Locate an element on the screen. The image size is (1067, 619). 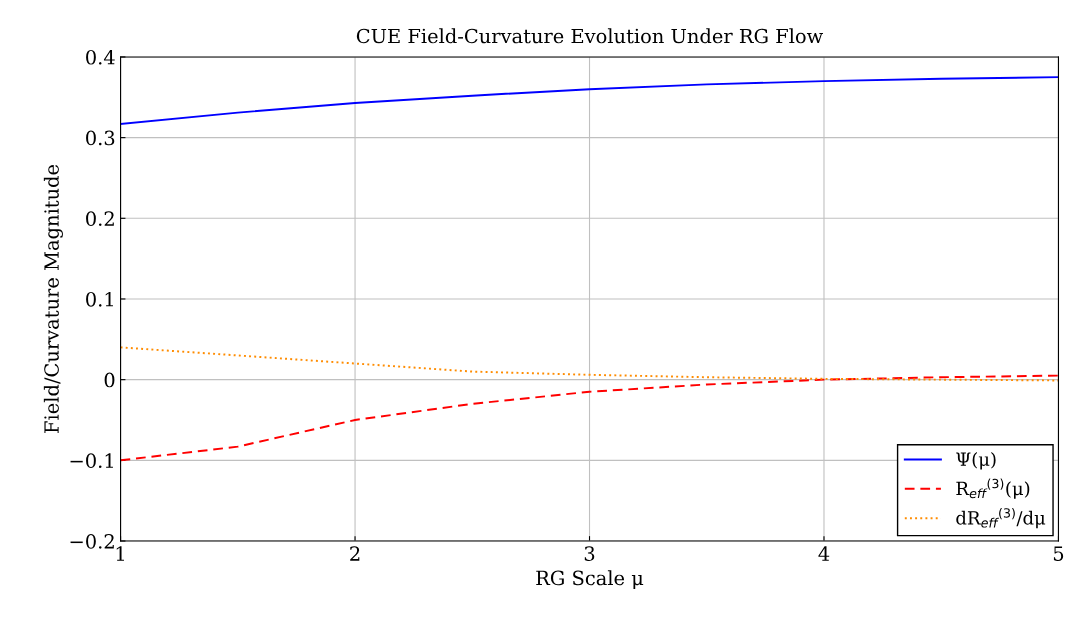
y-tick-label: 0.3 is located at coordinates (100, 138).